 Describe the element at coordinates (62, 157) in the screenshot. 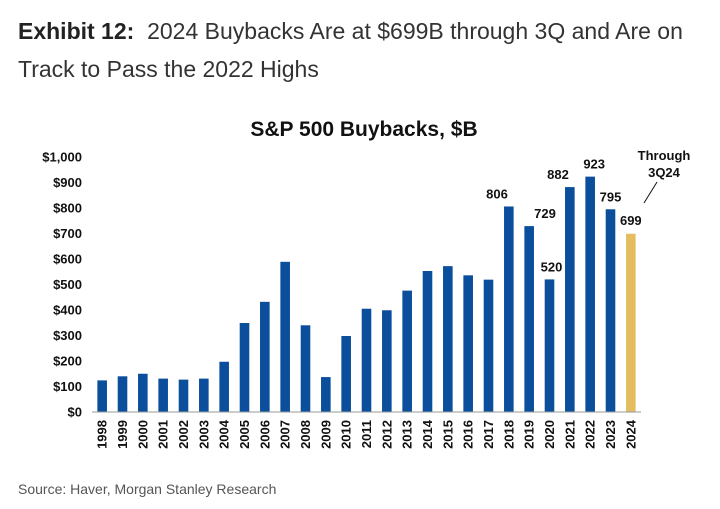

I see `y-tick-label: $1,000` at that location.